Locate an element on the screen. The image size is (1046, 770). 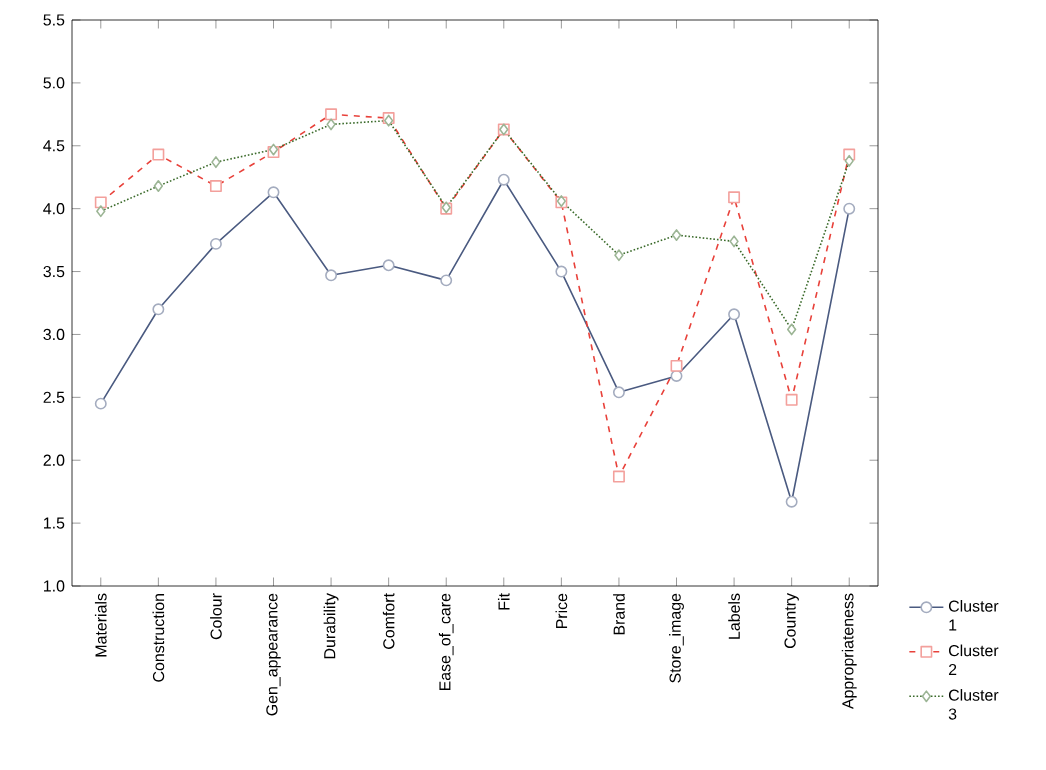
x-tick-label: Price is located at coordinates (561, 611).